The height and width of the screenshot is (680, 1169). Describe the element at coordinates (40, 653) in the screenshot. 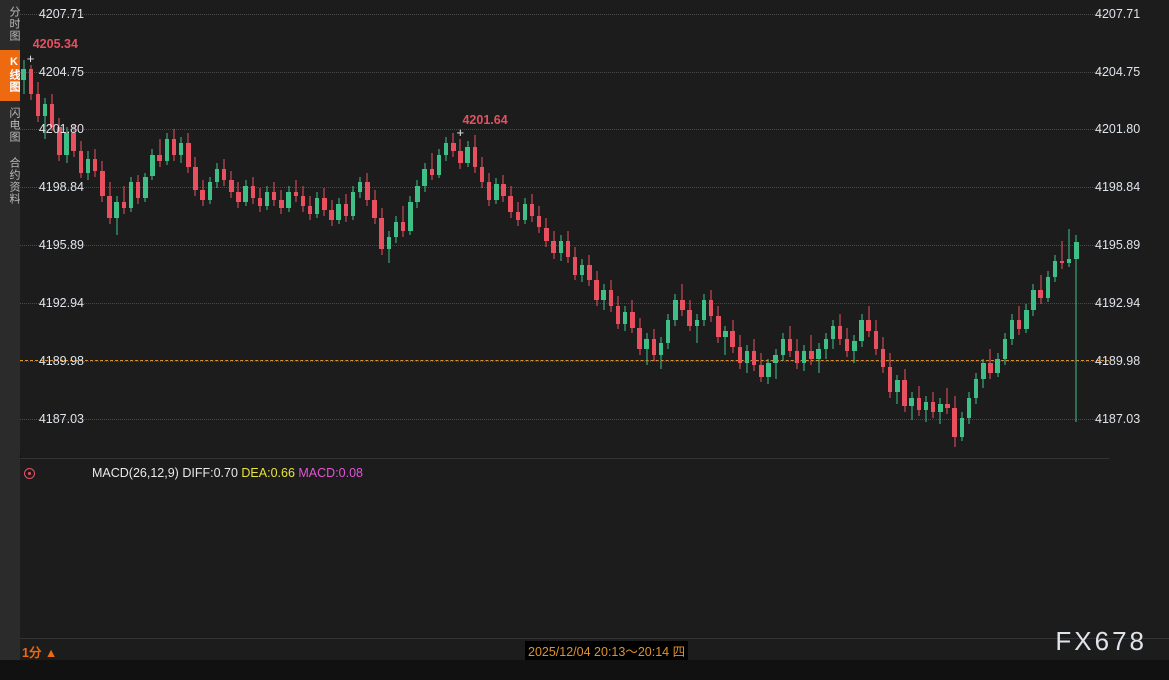

I see `period-toggle: 1分 ▲` at that location.